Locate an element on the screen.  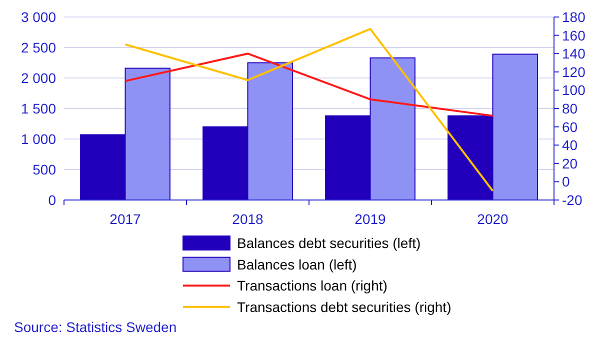
y-tick-label: 500 is located at coordinates (44, 170).